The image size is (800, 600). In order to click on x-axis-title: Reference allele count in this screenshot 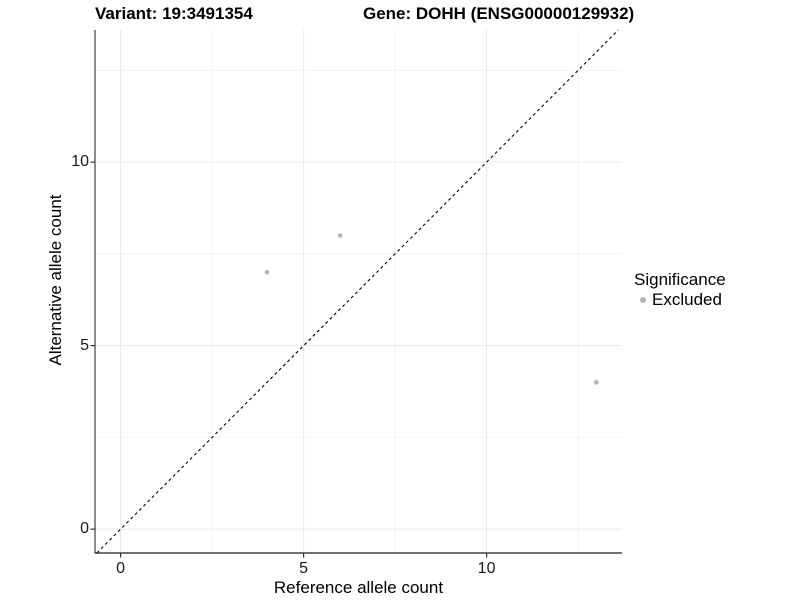, I will do `click(358, 587)`.